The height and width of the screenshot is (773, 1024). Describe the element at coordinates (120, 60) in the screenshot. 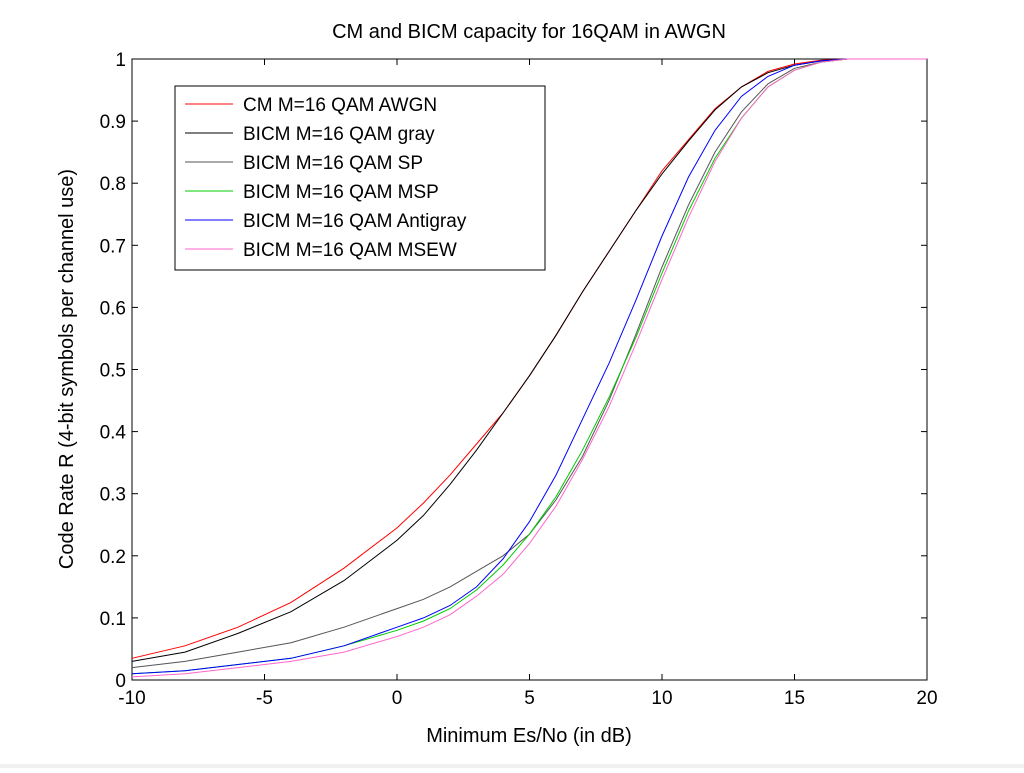

I see `y-tick-label: 1` at that location.